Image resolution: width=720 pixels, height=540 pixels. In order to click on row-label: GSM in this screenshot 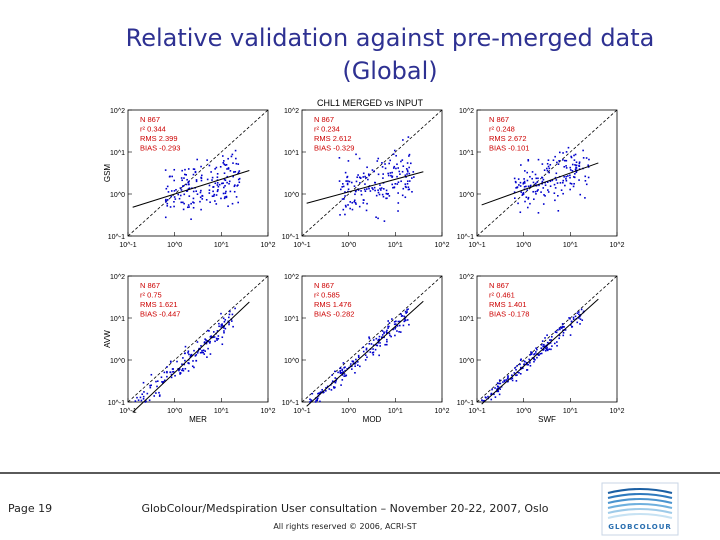, I will do `click(107, 173)`.